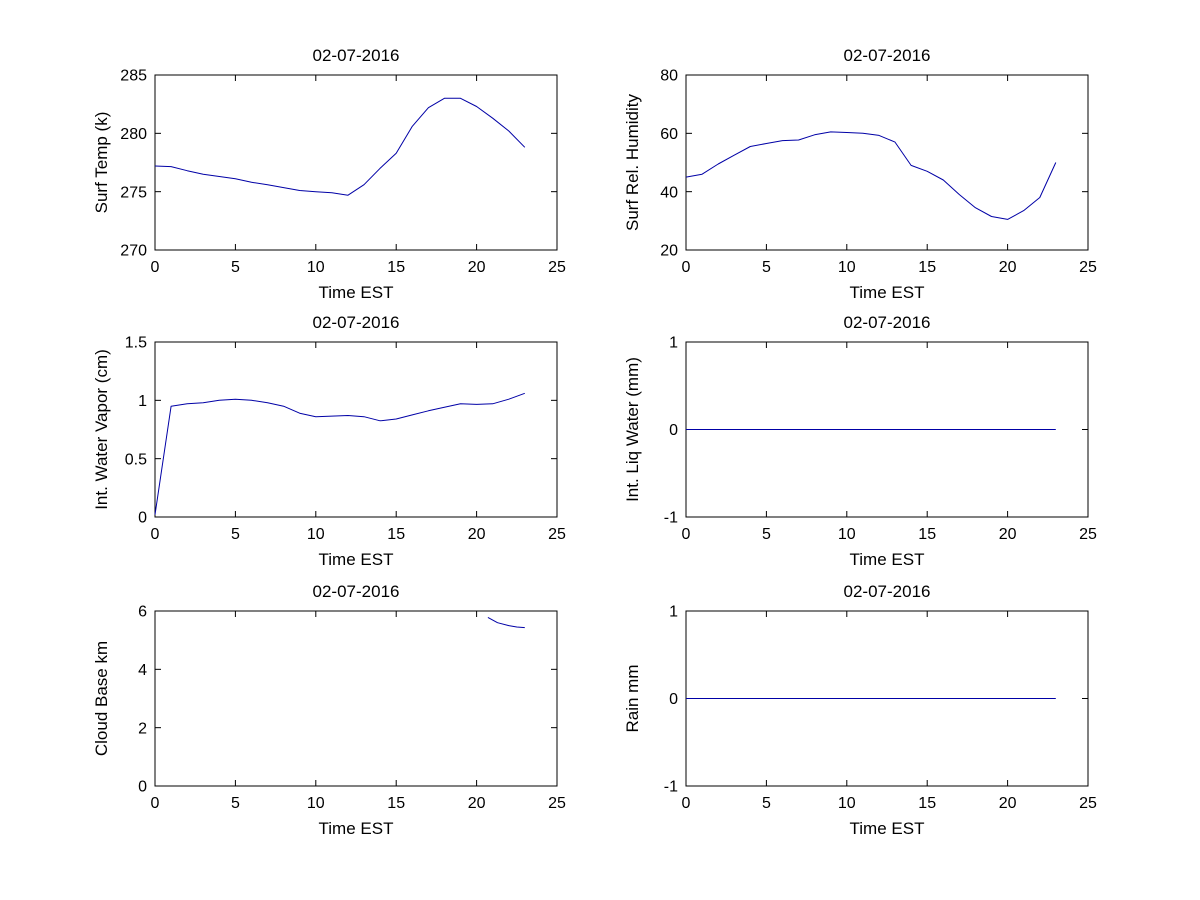  I want to click on y-tick-label: 270, so click(133, 251).